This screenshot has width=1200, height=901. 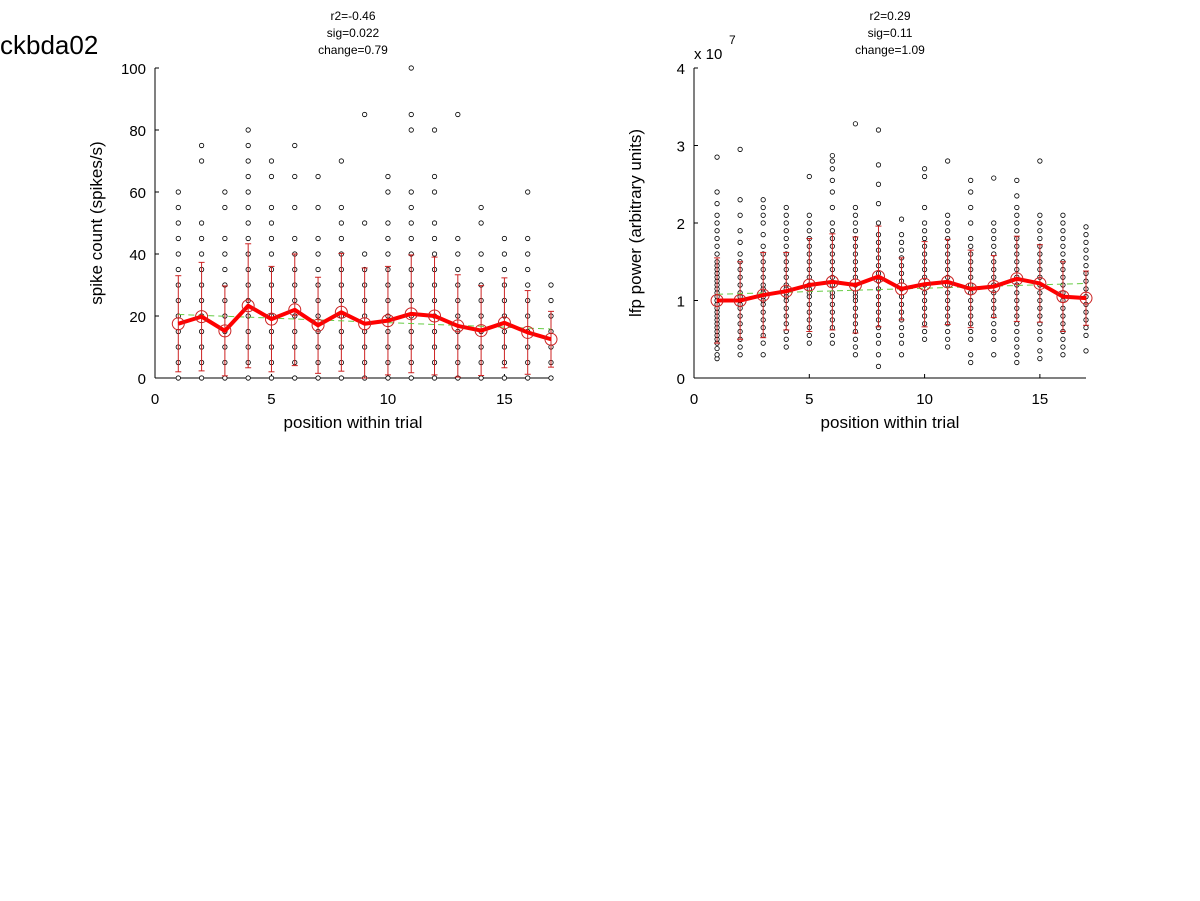 What do you see at coordinates (271, 399) in the screenshot?
I see `x-tick-label: 5` at bounding box center [271, 399].